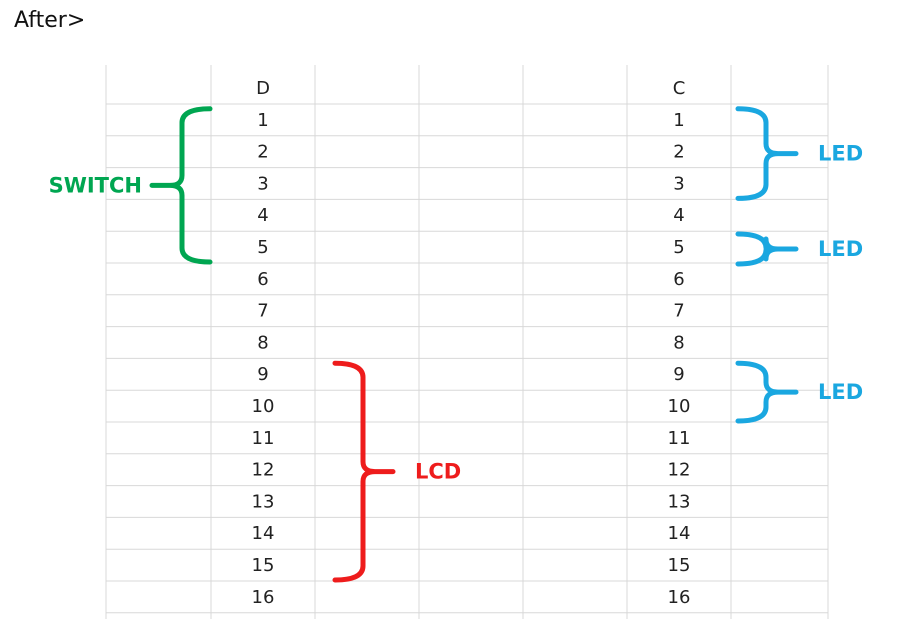  What do you see at coordinates (262, 247) in the screenshot?
I see `pin-cell-d: 5` at bounding box center [262, 247].